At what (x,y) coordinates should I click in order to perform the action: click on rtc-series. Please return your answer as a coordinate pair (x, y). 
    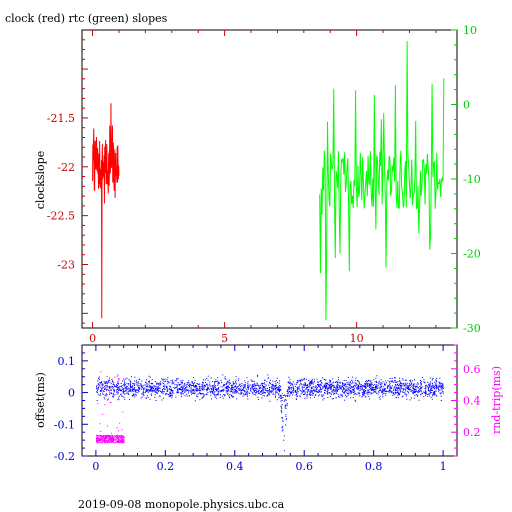
    Looking at the image, I should click on (382, 181).